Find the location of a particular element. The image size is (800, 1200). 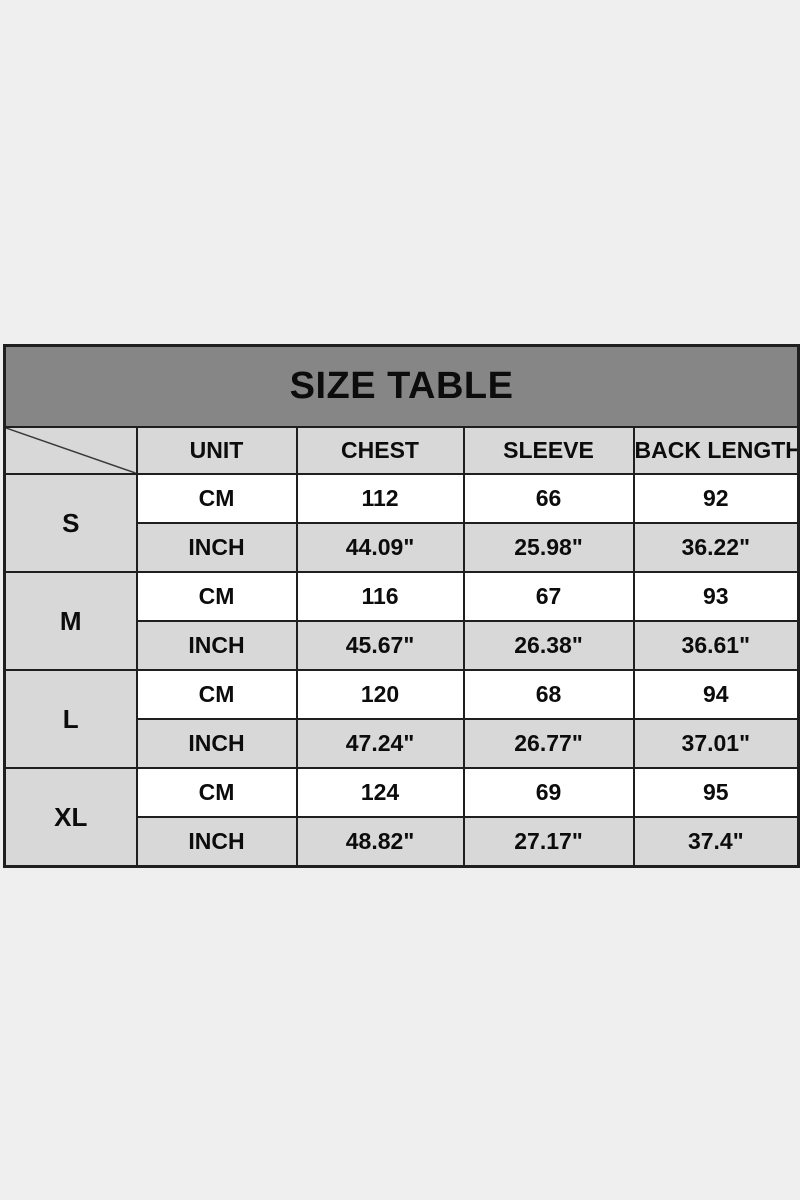

back-length-value: 36.61" is located at coordinates (716, 645).